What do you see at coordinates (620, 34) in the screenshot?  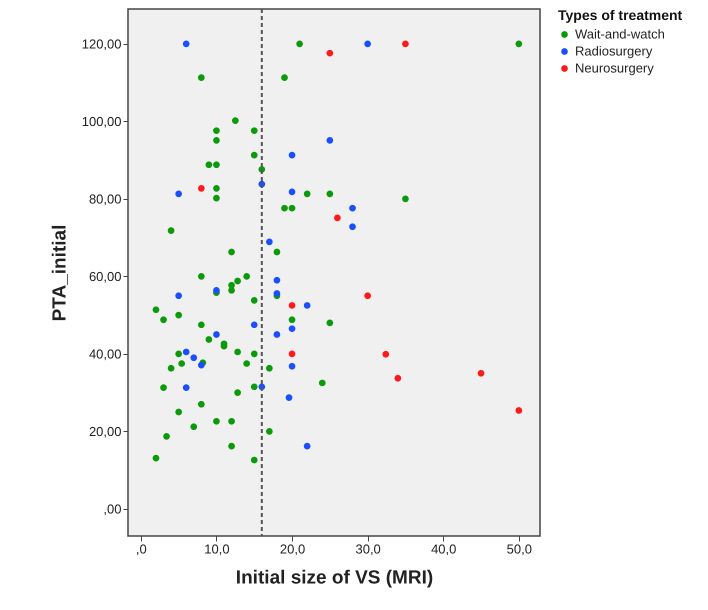 I see `legend-label: Wait-and-watch` at bounding box center [620, 34].